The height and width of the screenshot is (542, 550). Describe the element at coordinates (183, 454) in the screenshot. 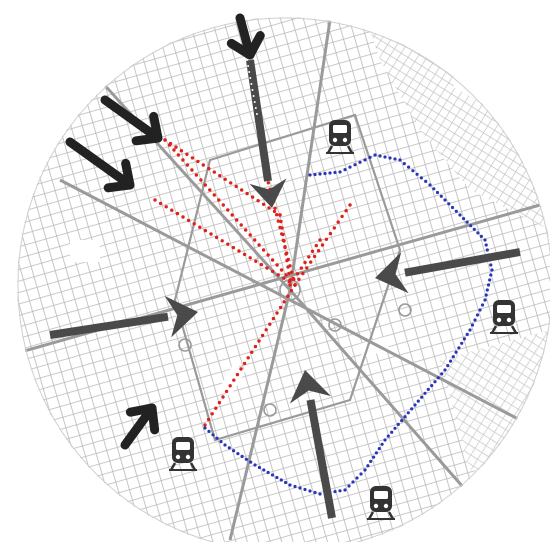

I see `train-station-icon-southwest` at that location.